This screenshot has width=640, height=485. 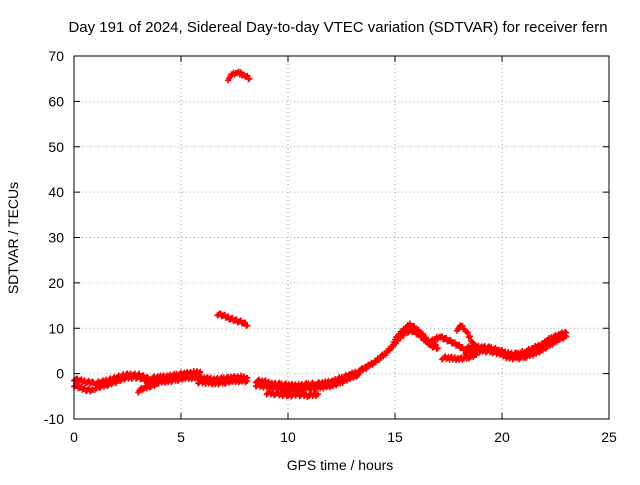 I want to click on y-axis-label: SDTVAR / TECUs, so click(x=13, y=238).